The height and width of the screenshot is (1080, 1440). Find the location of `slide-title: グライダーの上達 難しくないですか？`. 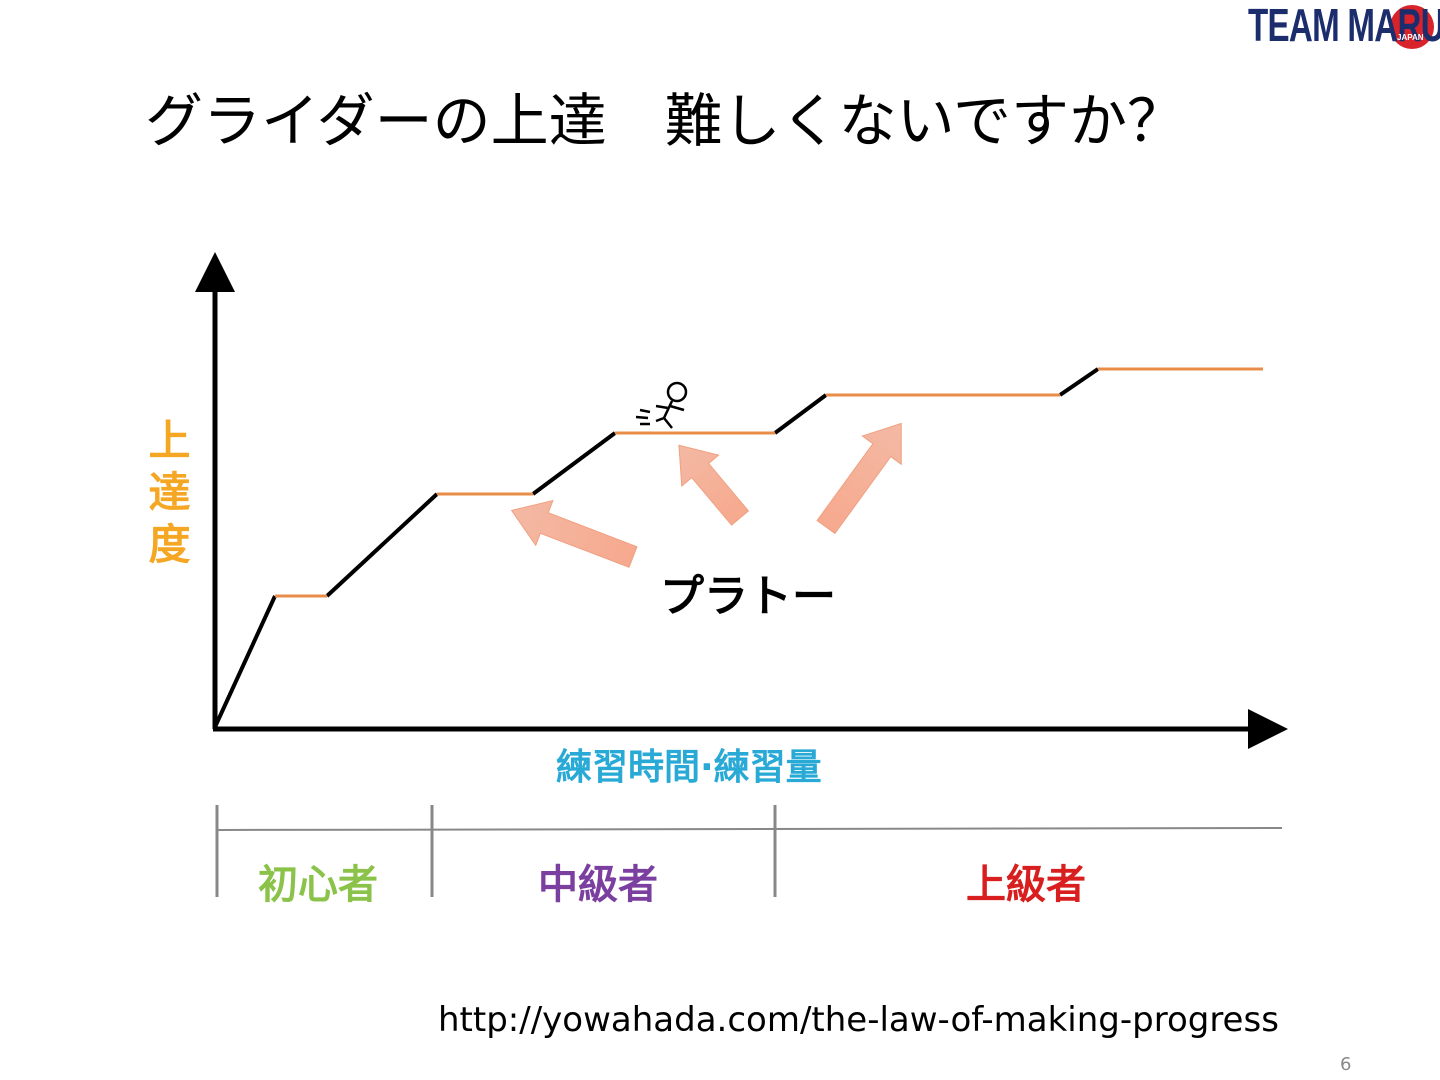

slide-title: グライダーの上達 難しくないですか？ is located at coordinates (665, 121).